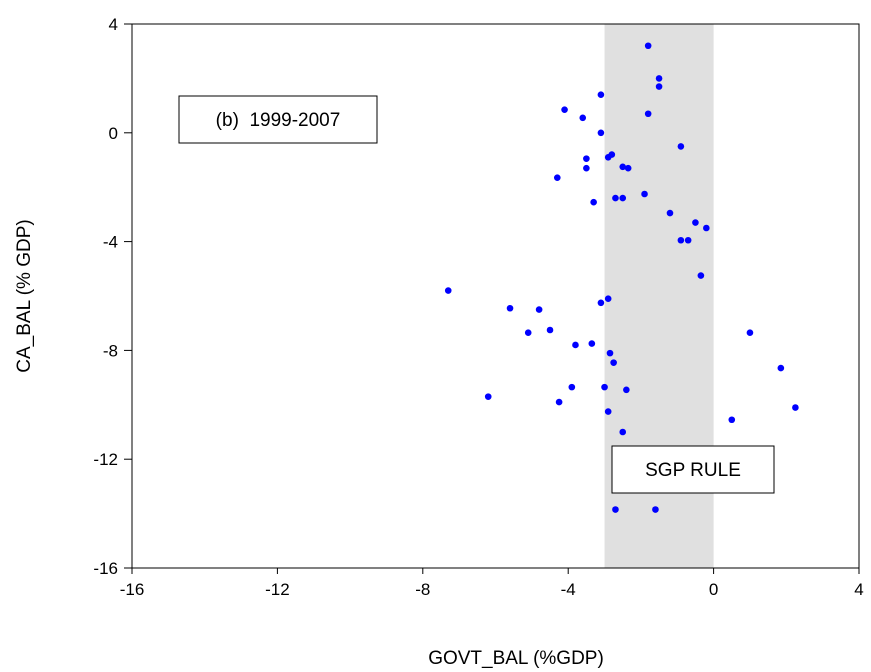 Image resolution: width=871 pixels, height=672 pixels. What do you see at coordinates (568, 589) in the screenshot?
I see `x-tick-label: -4` at bounding box center [568, 589].